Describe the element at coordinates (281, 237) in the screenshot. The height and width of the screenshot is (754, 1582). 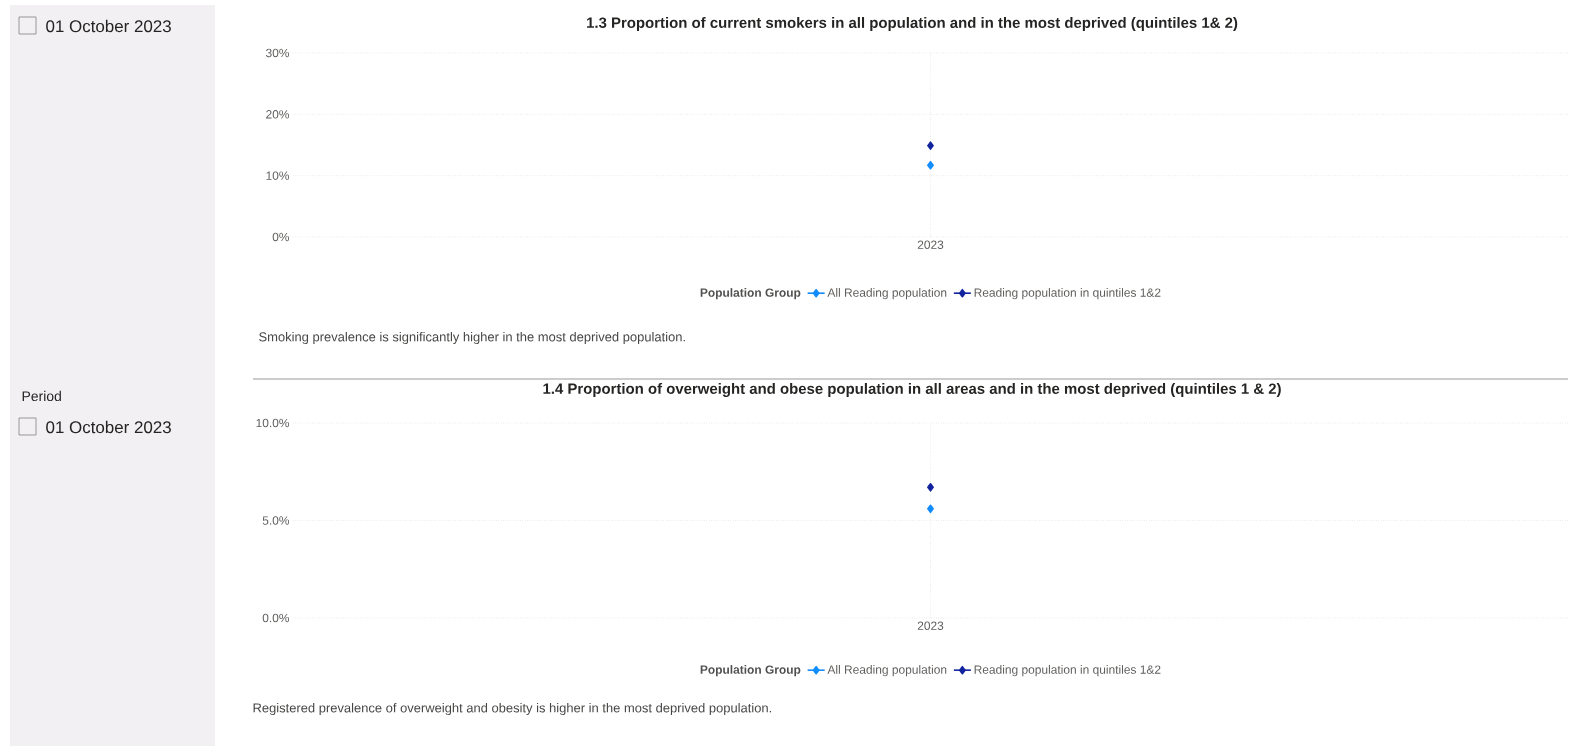
I see `y-tick-label: 0%` at that location.